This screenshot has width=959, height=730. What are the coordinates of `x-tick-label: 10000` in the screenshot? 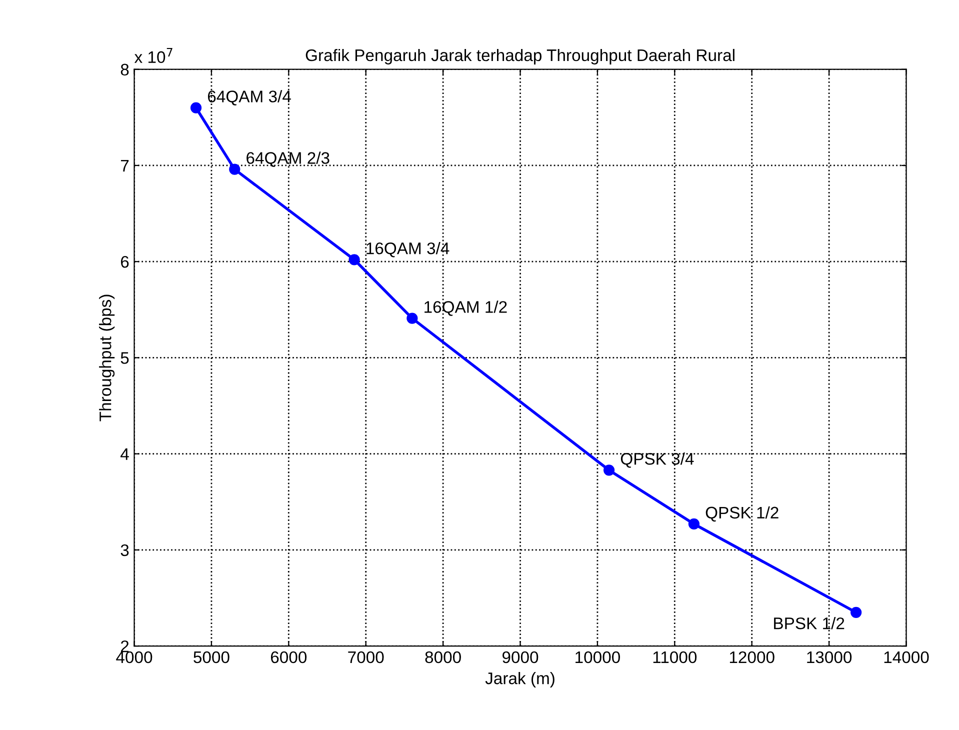 It's located at (598, 657).